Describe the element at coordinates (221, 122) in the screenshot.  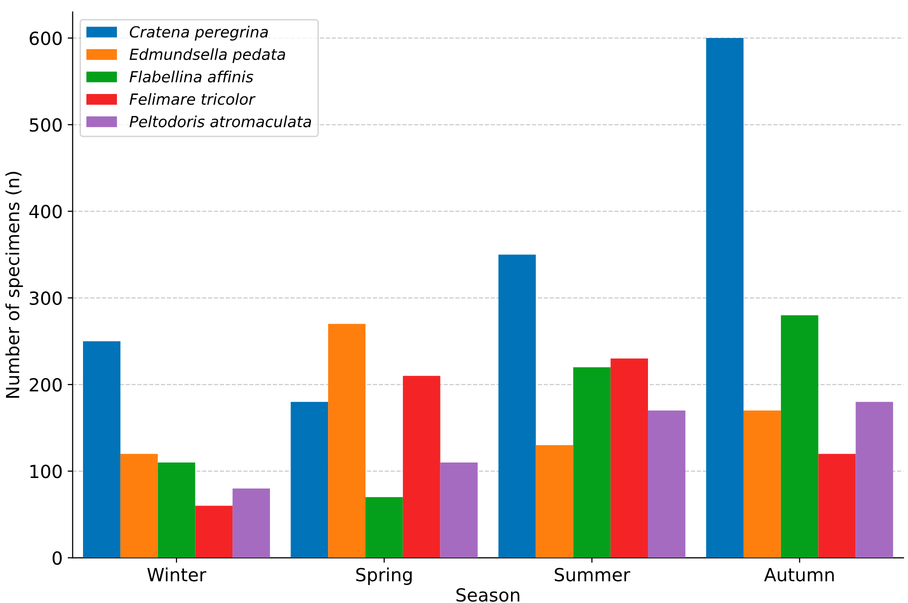
I see `legend-label: Peltodoris atromaculata` at that location.